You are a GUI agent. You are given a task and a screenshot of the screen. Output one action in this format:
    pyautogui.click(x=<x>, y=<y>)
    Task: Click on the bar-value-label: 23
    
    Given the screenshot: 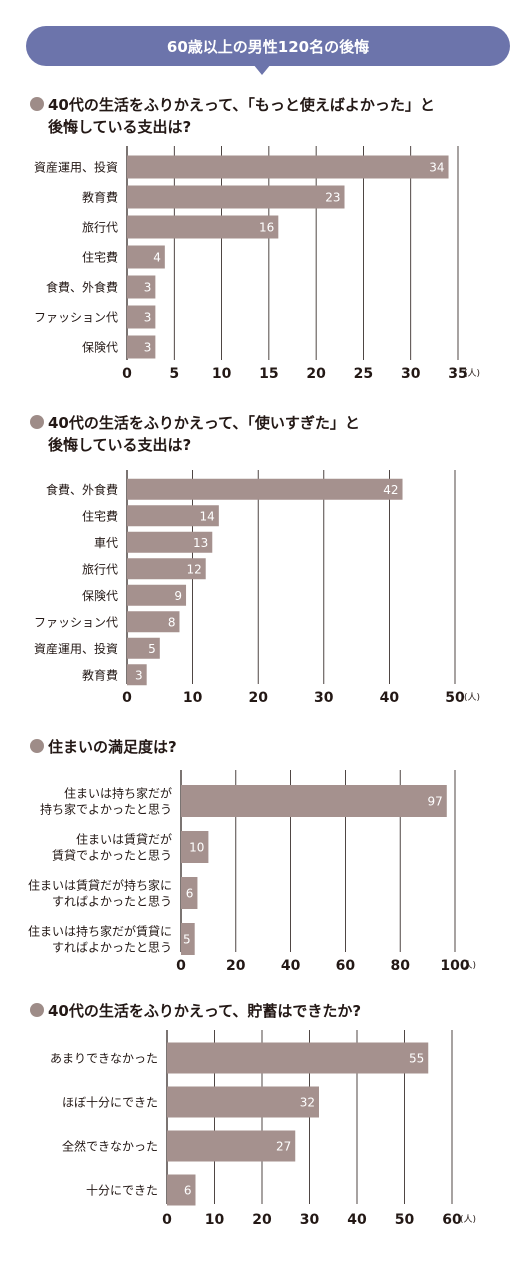 What is the action you would take?
    pyautogui.click(x=332, y=198)
    